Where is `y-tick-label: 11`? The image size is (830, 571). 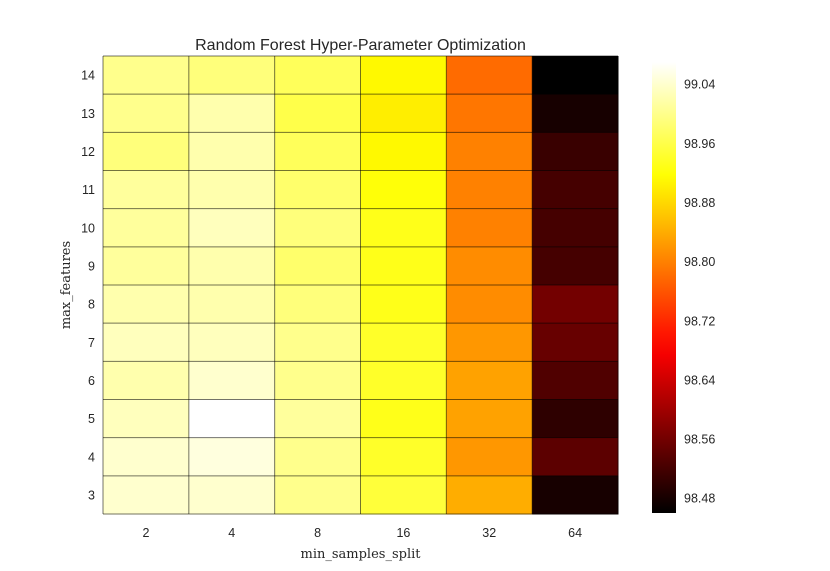
y-tick-label: 11 is located at coordinates (88, 190).